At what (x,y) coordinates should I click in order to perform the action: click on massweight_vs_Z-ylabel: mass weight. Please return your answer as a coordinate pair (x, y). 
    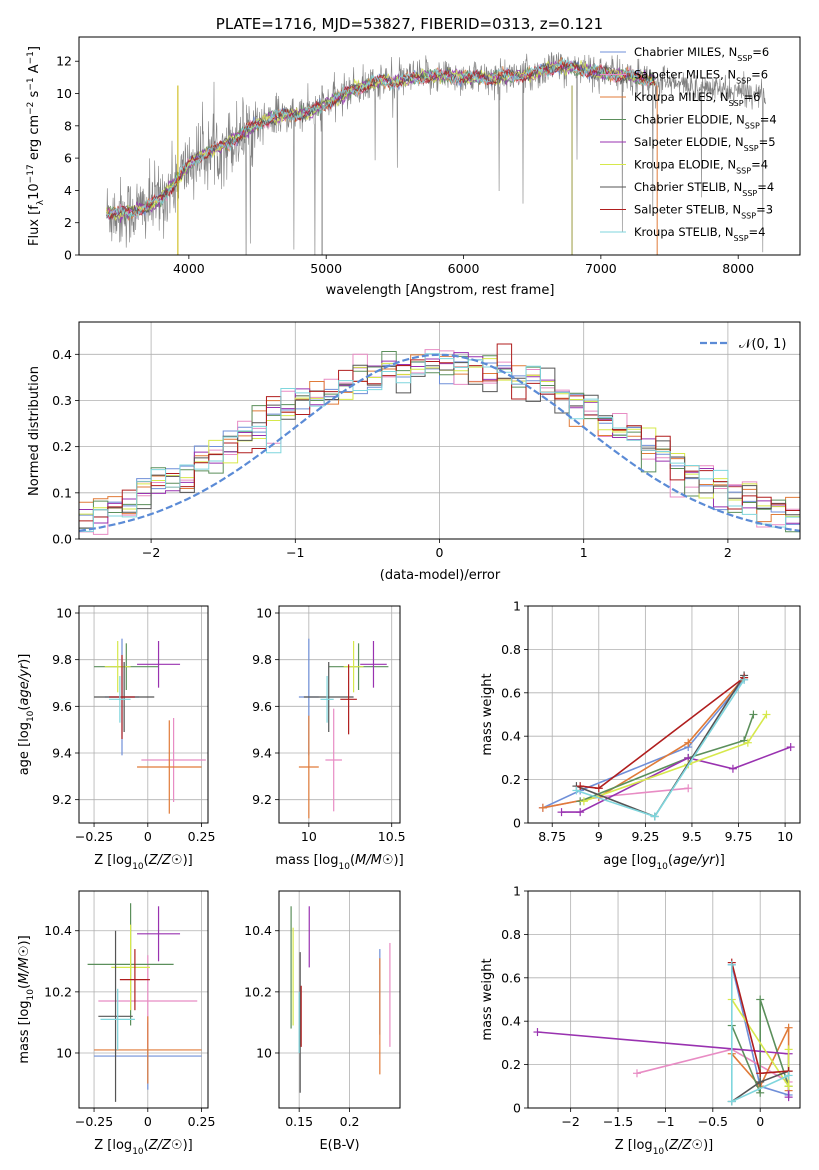
    Looking at the image, I should click on (487, 999).